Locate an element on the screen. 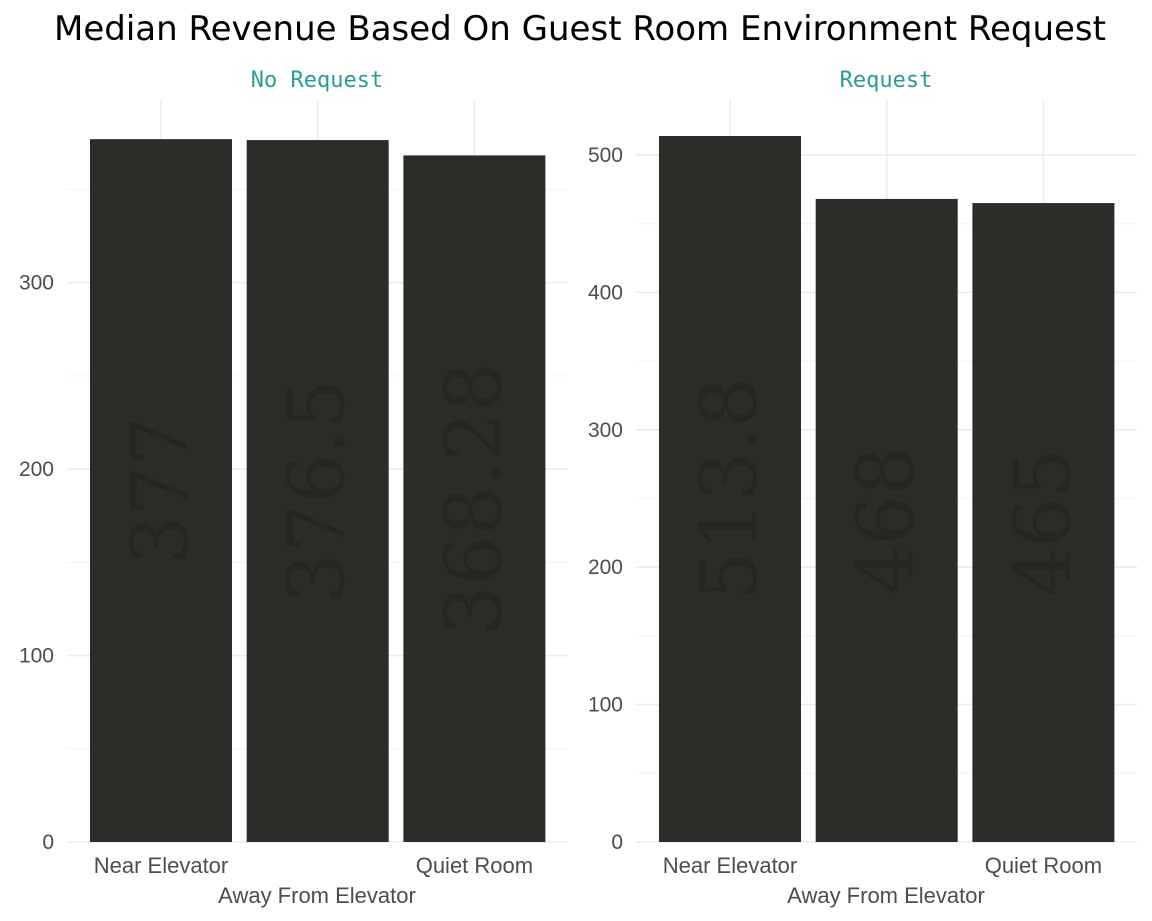 Image resolution: width=1152 pixels, height=921 pixels. bar-value-label: 368.28 is located at coordinates (474, 498).